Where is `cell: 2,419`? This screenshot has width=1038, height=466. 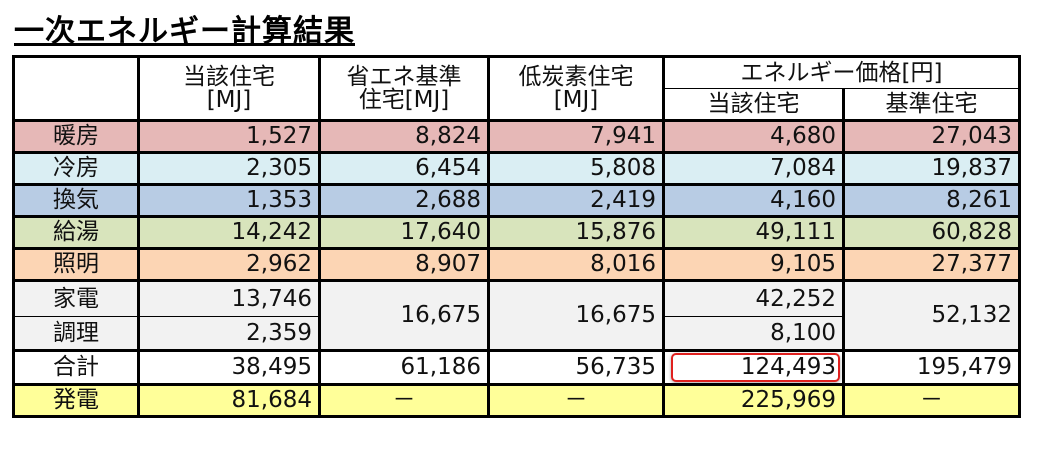
cell: 2,419 is located at coordinates (576, 200).